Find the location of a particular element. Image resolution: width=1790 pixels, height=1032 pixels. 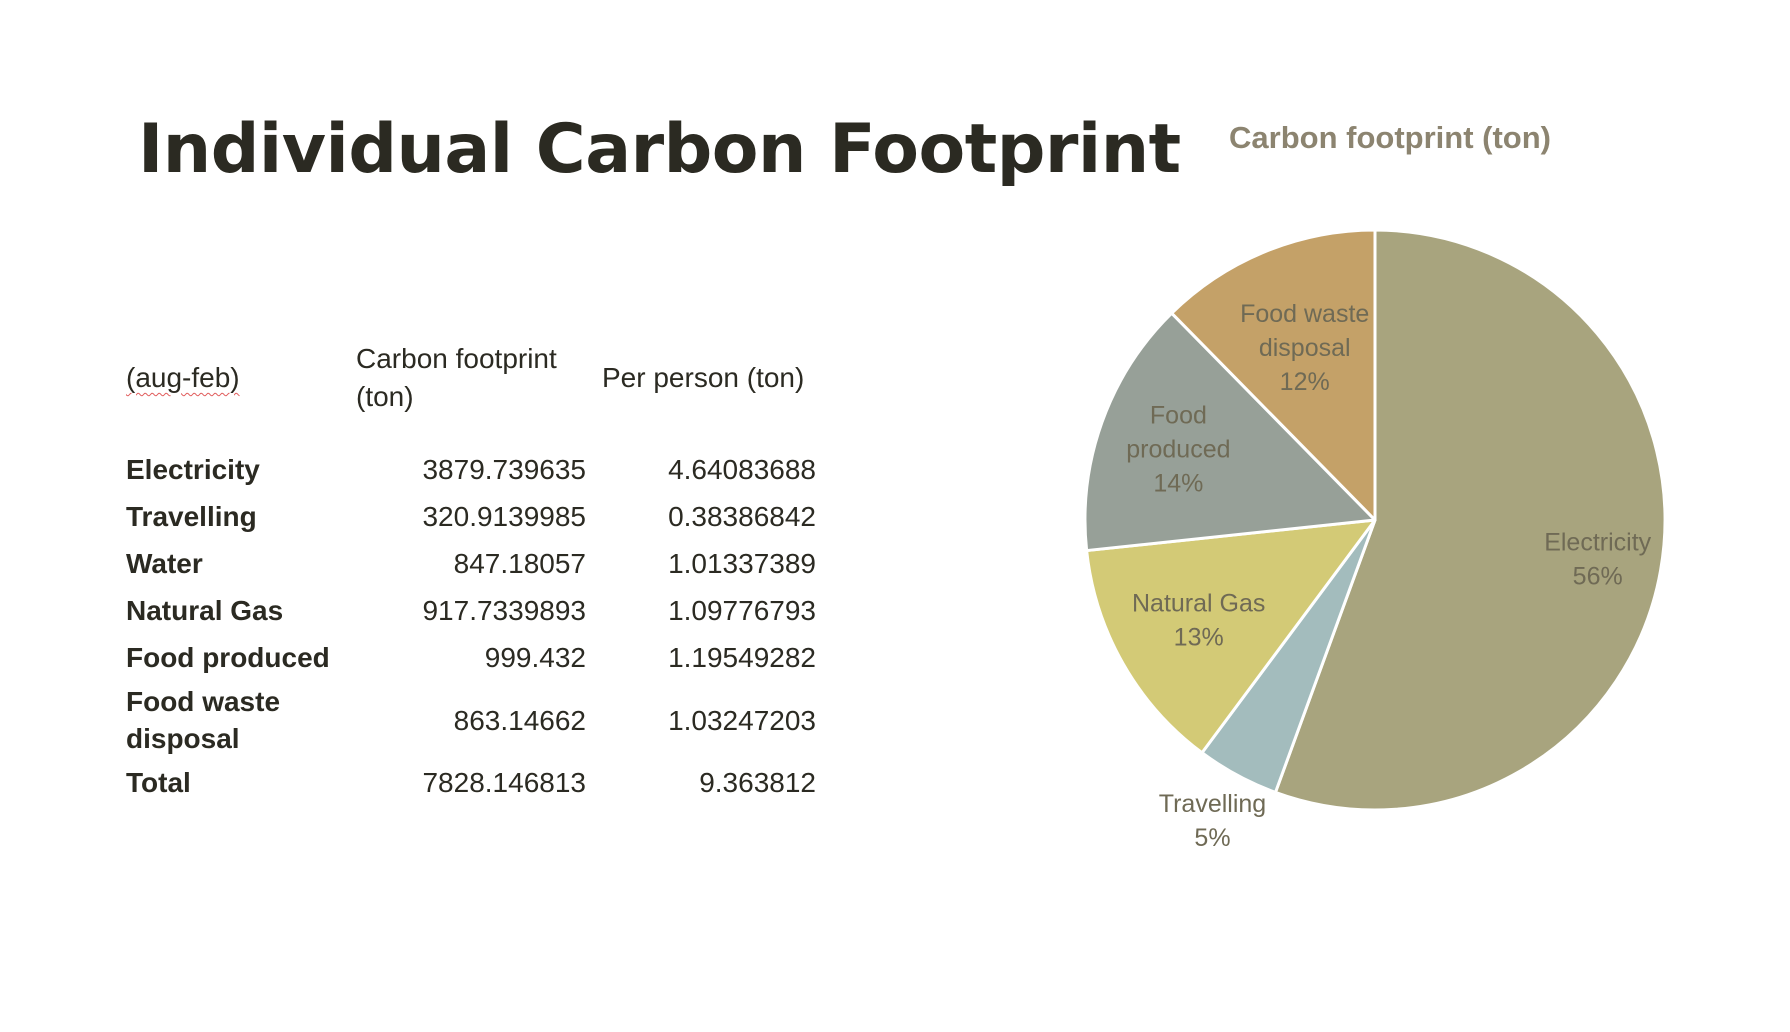

pie-slice-food-waste-disposal is located at coordinates (1273, 375).